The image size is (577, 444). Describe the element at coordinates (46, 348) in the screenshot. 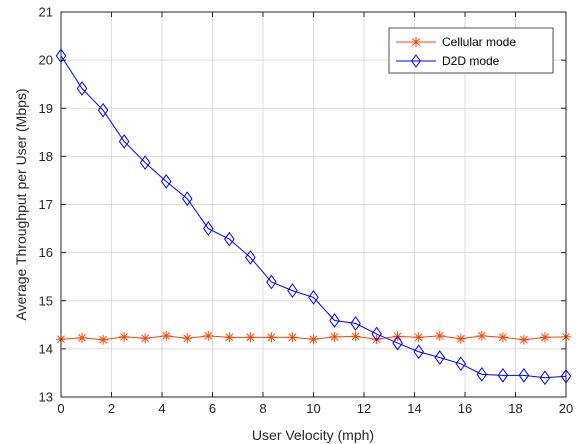

I see `y-tick-label: 14` at that location.